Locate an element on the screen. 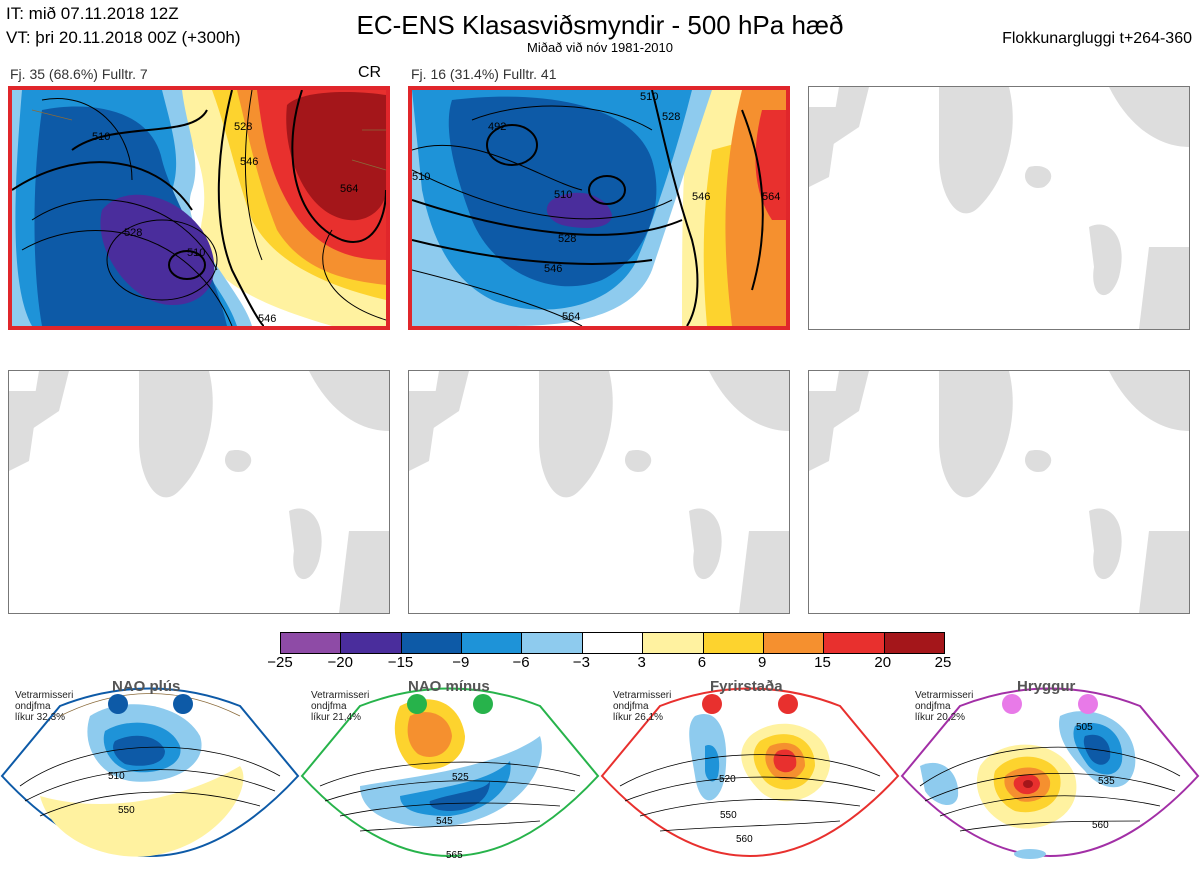 This screenshot has width=1200, height=876. classification-window: Flokkunargluggi t+264-360 is located at coordinates (1097, 38).